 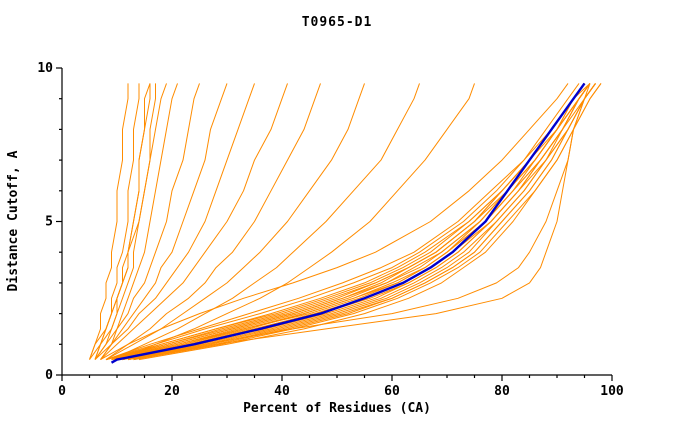 What do you see at coordinates (337, 408) in the screenshot?
I see `x-axis-label: Percent of Residues (CA)` at bounding box center [337, 408].